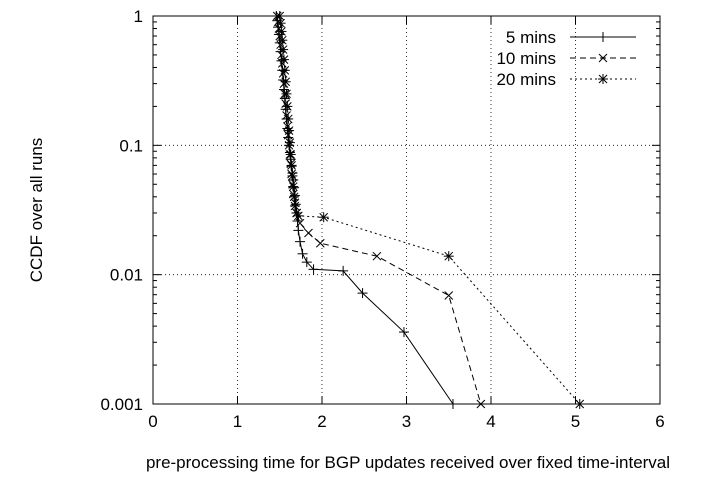 The width and height of the screenshot is (702, 482). What do you see at coordinates (237, 421) in the screenshot?
I see `x-tick-label: 1` at bounding box center [237, 421].